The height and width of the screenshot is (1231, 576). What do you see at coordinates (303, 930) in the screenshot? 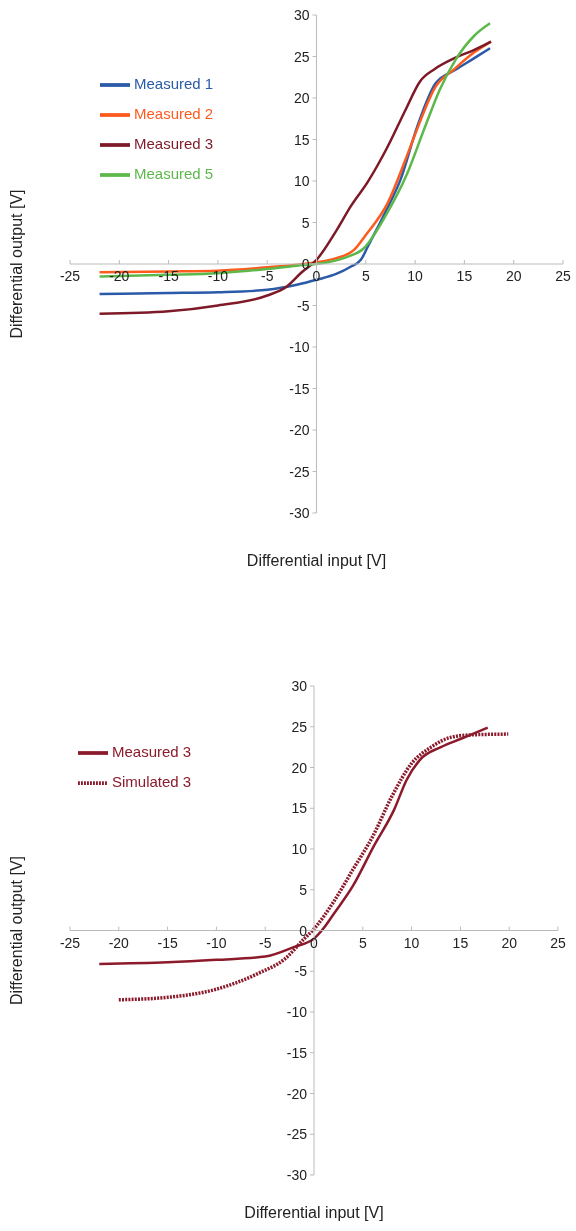
I see `y-tick-label: 0` at bounding box center [303, 930].